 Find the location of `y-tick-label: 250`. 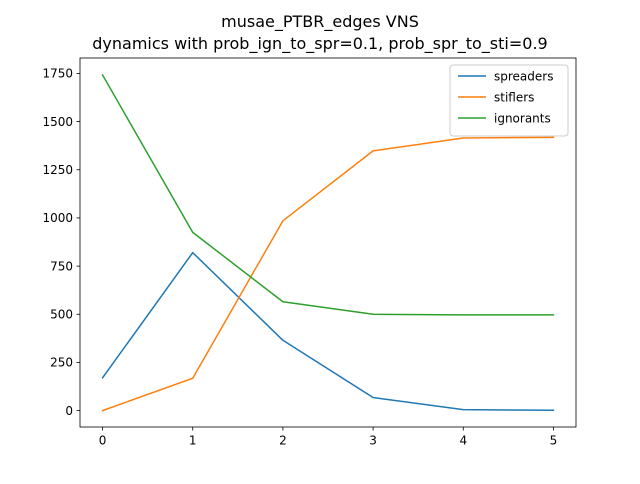

y-tick-label: 250 is located at coordinates (61, 363).